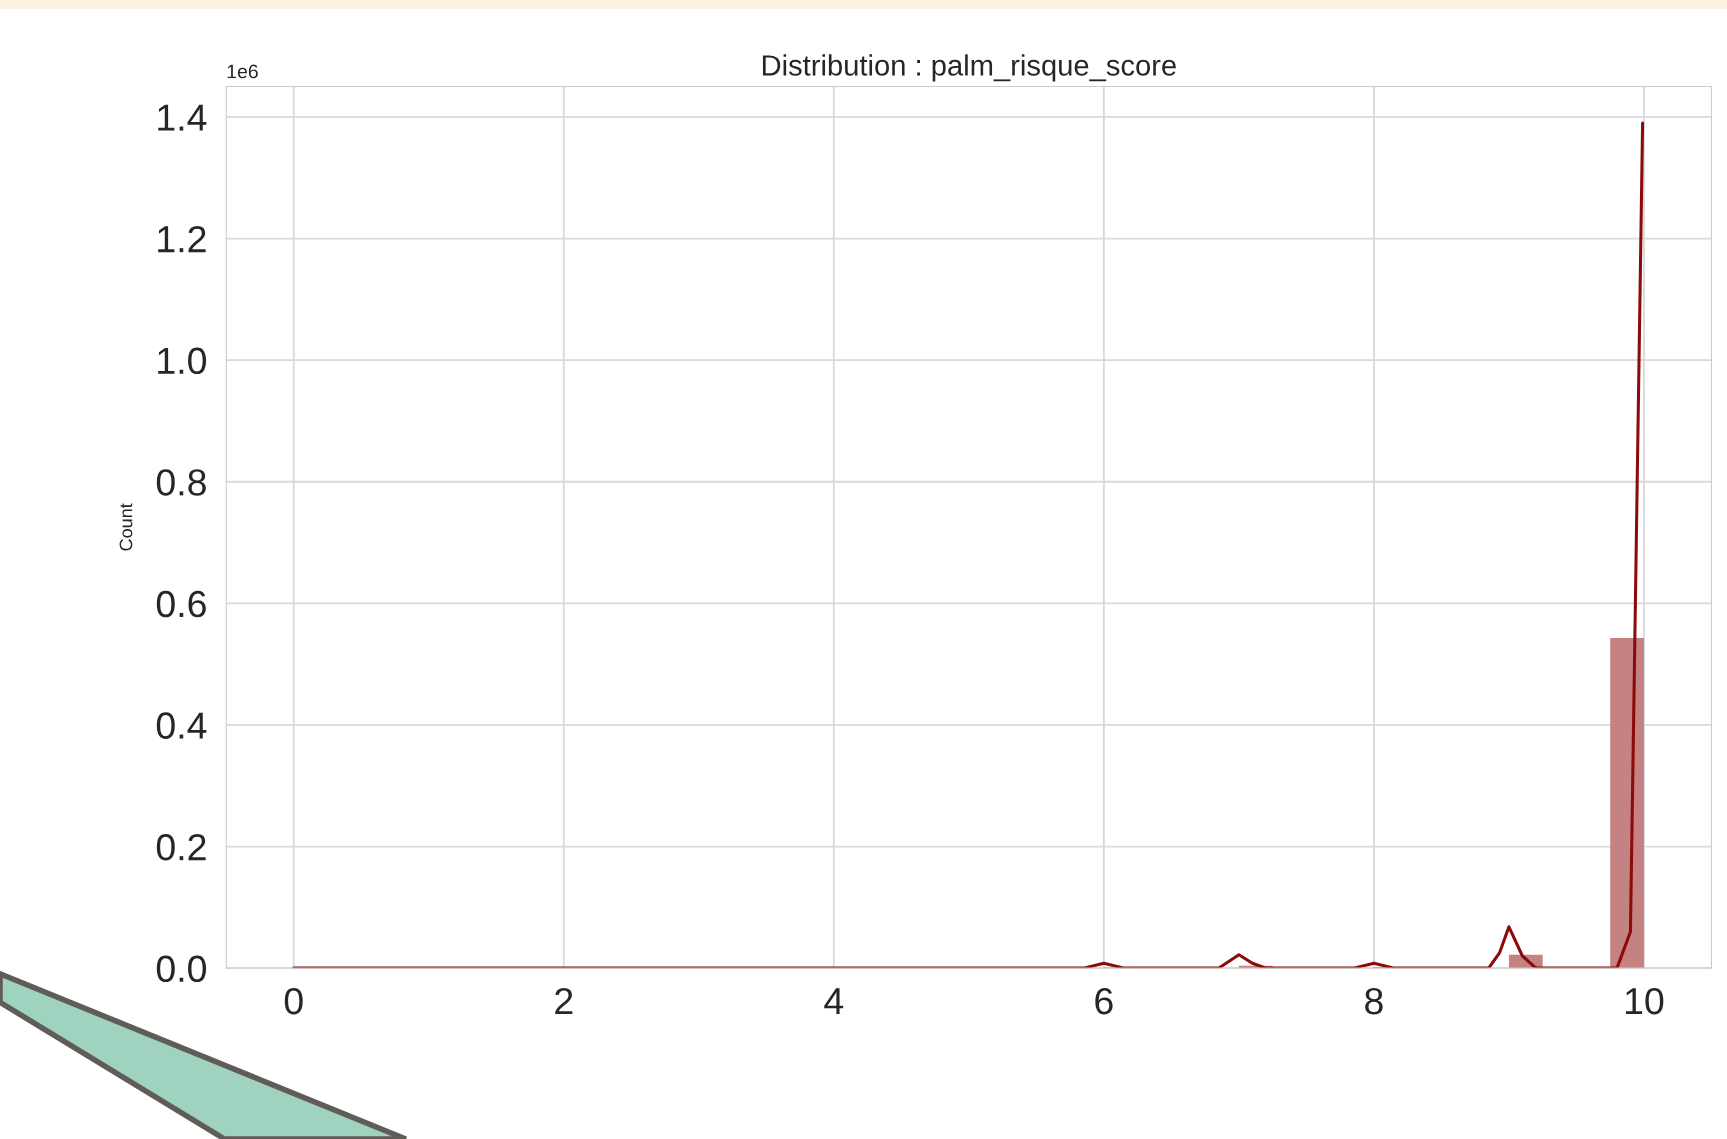 This screenshot has width=1727, height=1139. Describe the element at coordinates (181, 482) in the screenshot. I see `y-tick-label: 0.8` at that location.